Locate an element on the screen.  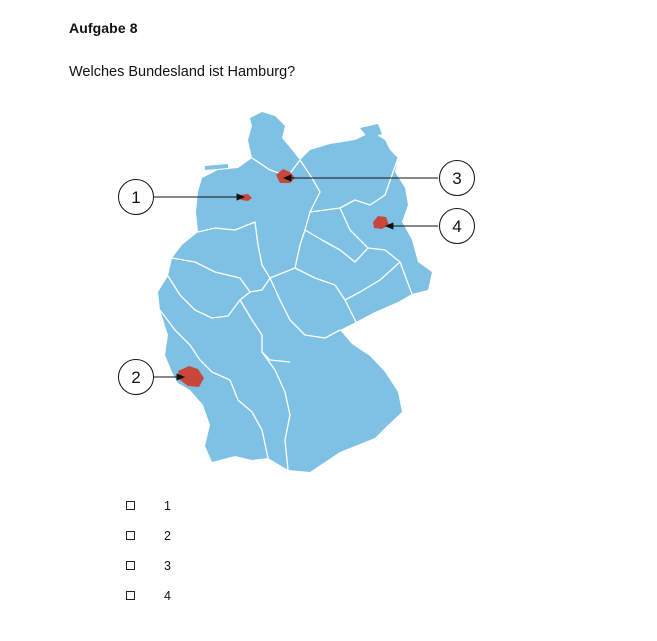
option-1: 1 is located at coordinates (147, 505).